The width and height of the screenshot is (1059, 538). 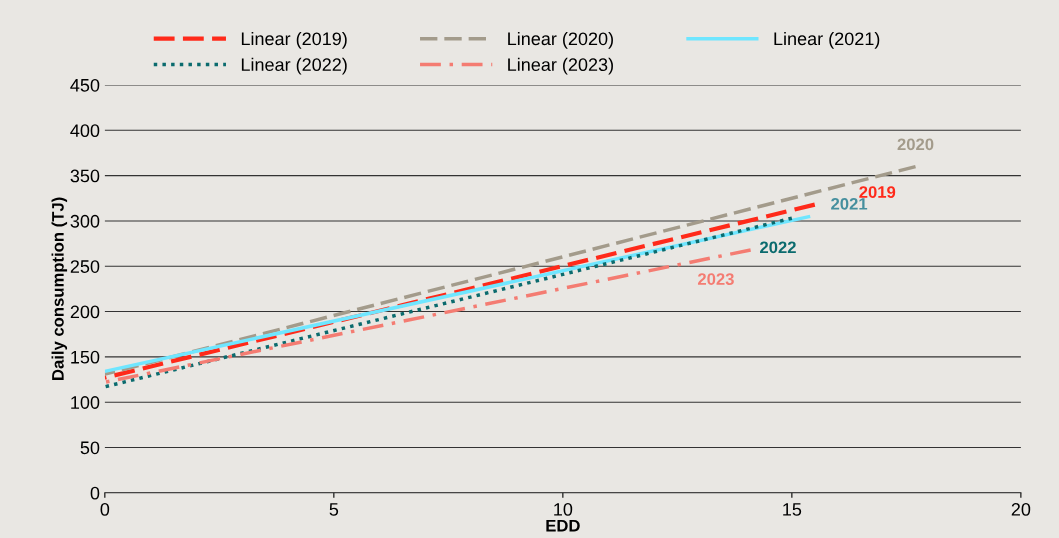 What do you see at coordinates (85, 85) in the screenshot?
I see `y-tick-label: 450` at bounding box center [85, 85].